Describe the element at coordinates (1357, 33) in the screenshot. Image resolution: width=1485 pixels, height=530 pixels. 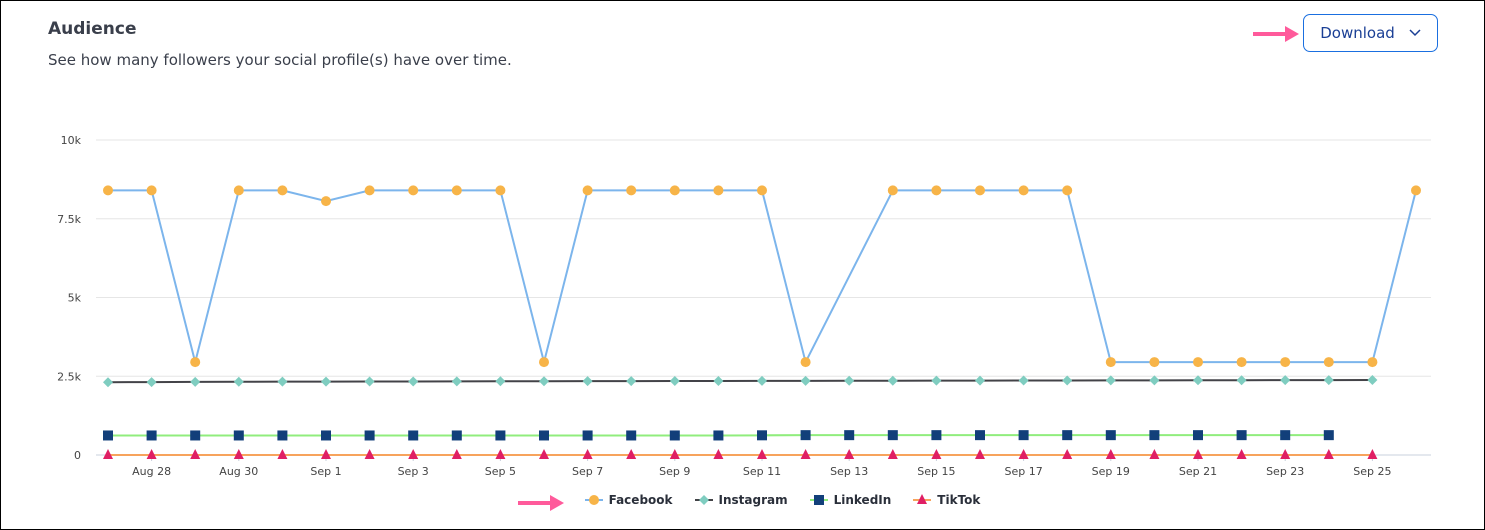
I see `download-label: Download` at that location.